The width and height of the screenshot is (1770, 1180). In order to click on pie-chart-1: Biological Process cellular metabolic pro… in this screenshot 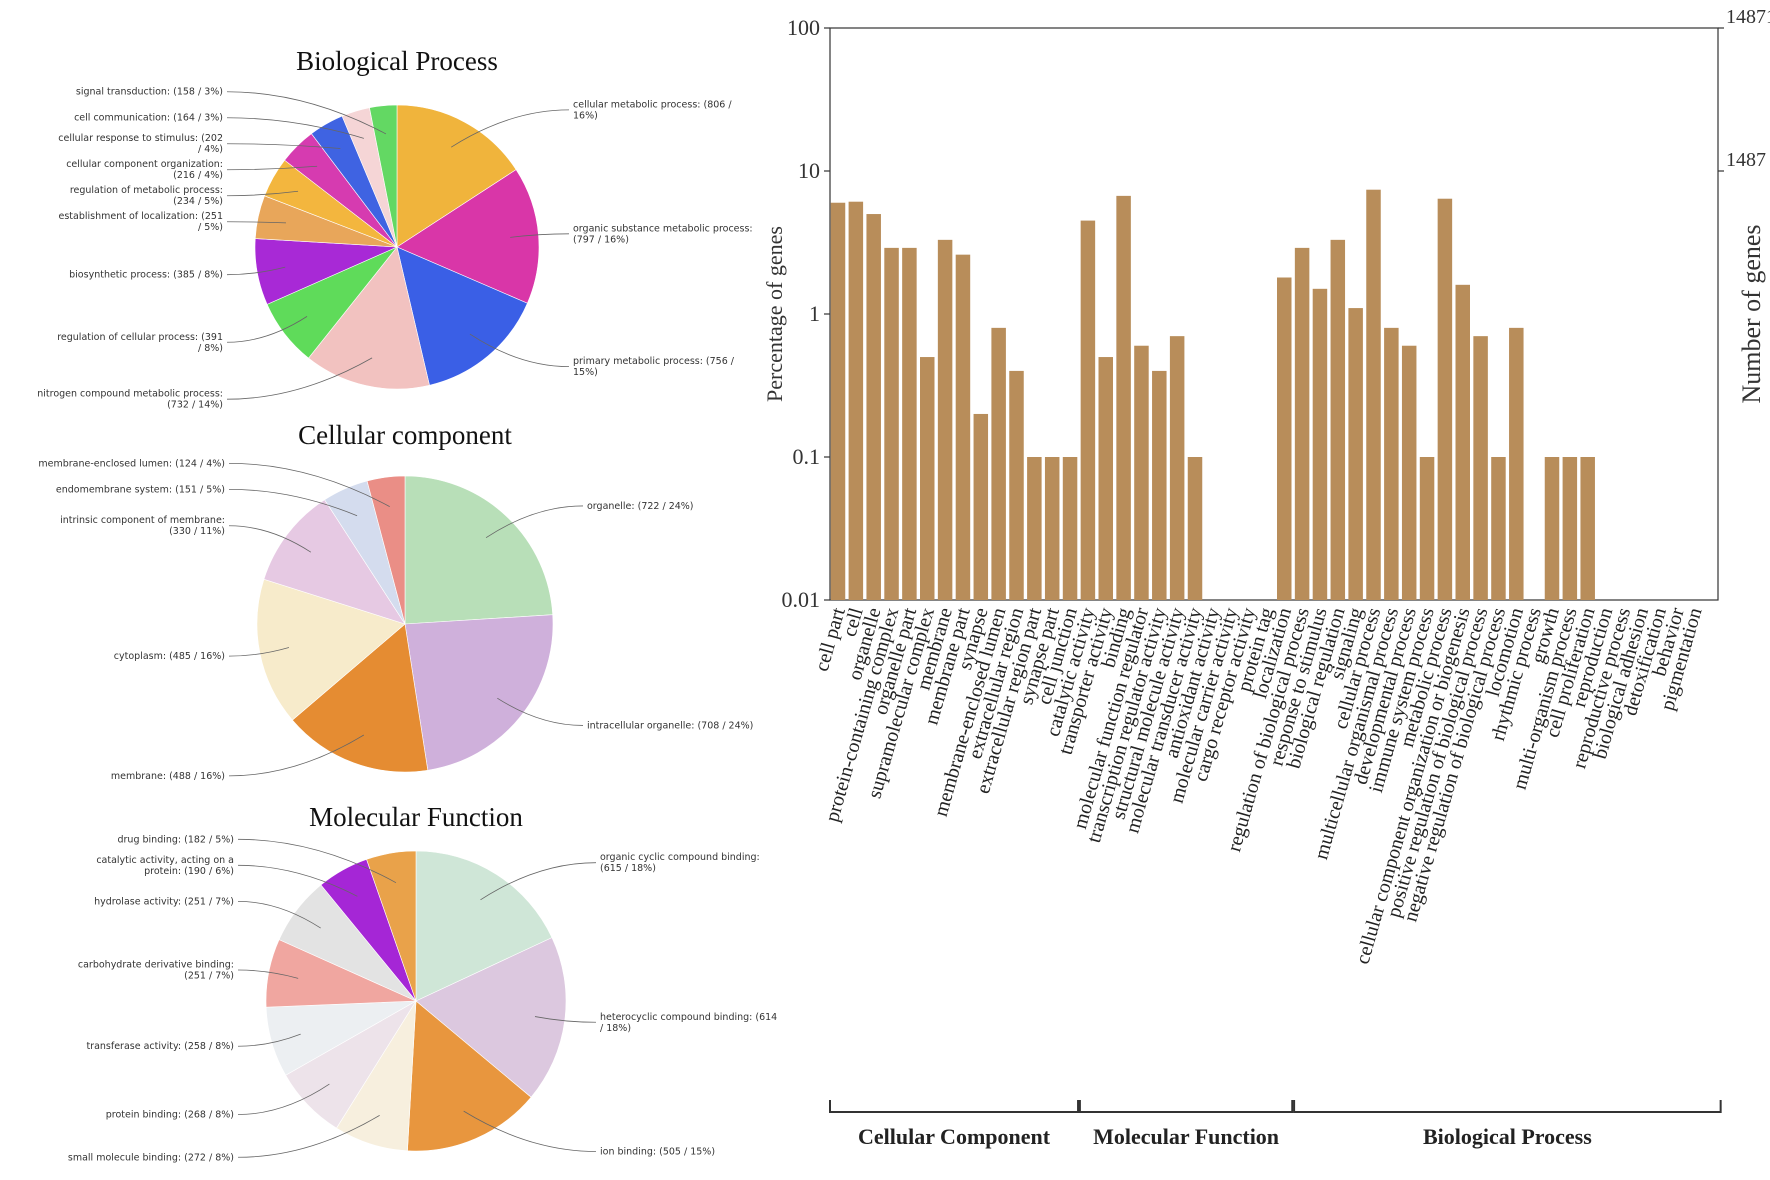, I will do `click(394, 228)`.